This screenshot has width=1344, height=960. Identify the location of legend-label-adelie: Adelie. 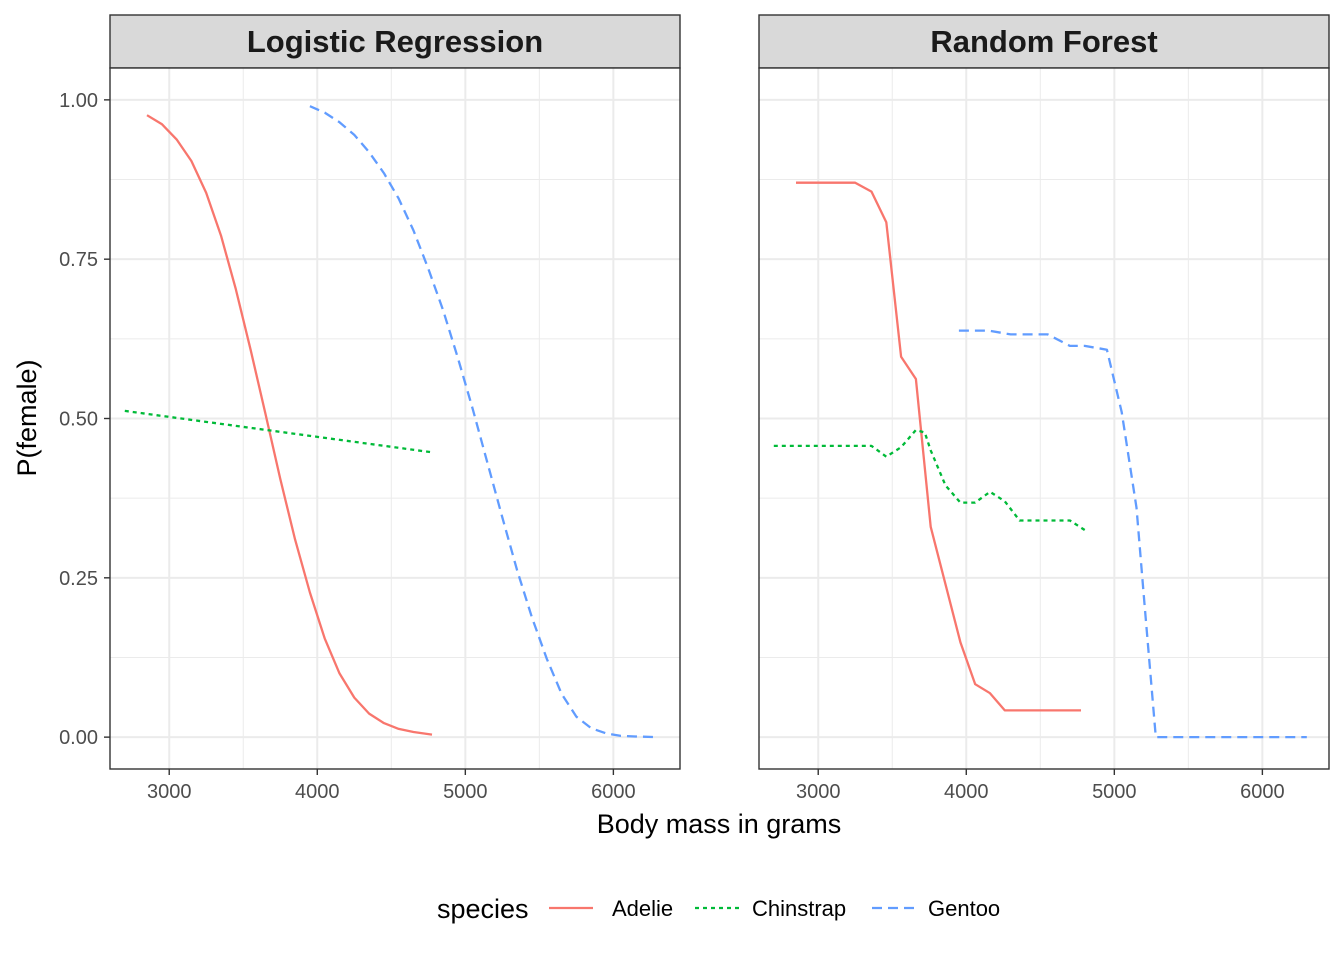
(642, 908).